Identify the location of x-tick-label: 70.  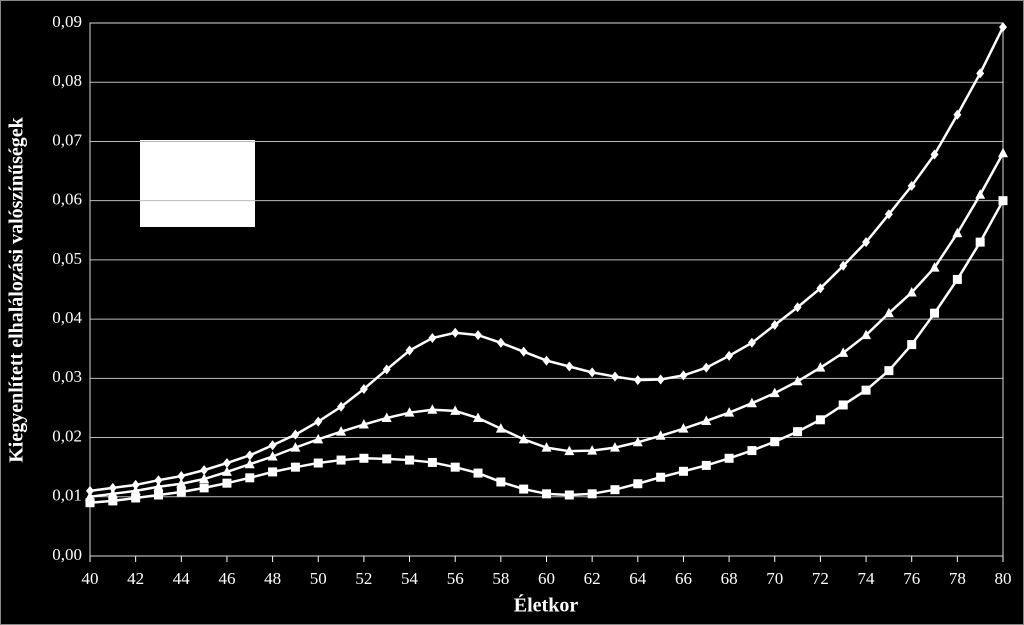
(774, 578).